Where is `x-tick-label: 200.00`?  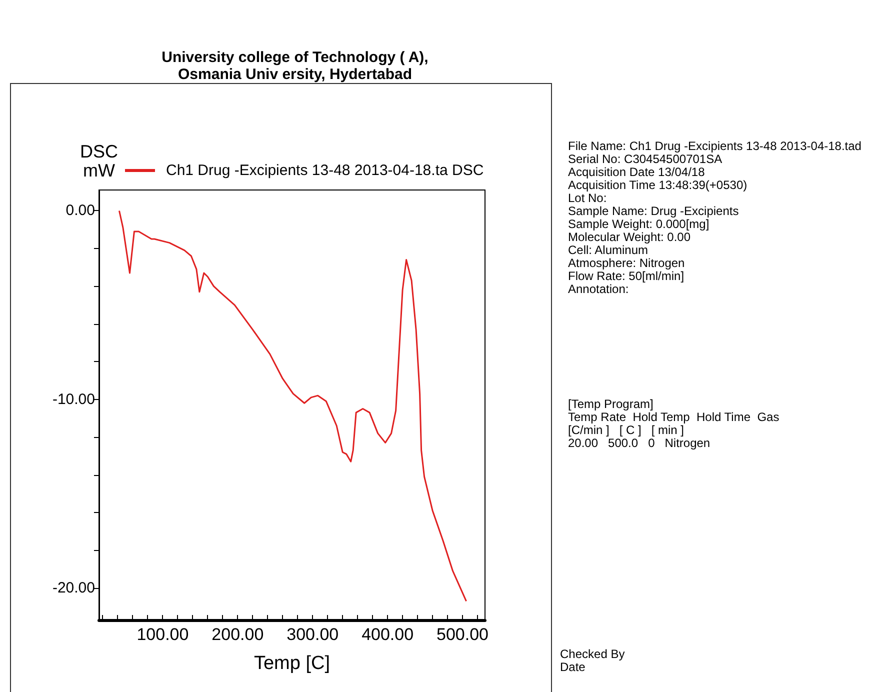 x-tick-label: 200.00 is located at coordinates (238, 634).